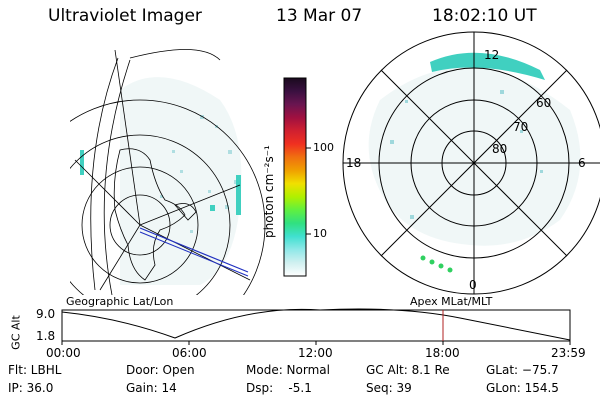 Image resolution: width=600 pixels, height=400 pixels. Describe the element at coordinates (389, 388) in the screenshot. I see `seq-info: Seq: 39` at that location.